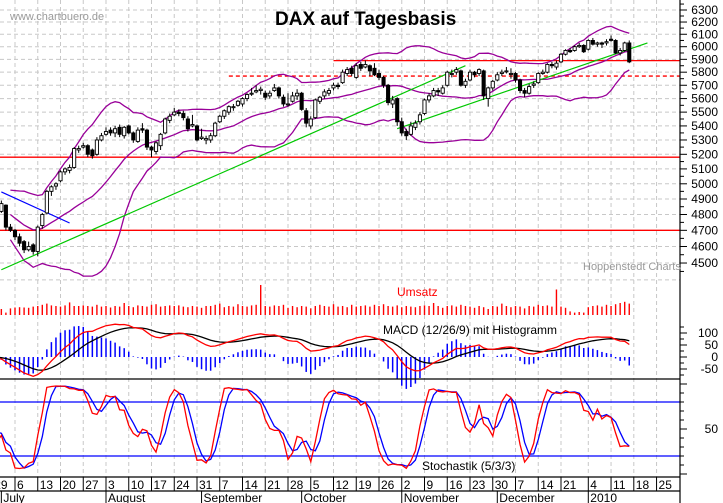  I want to click on price-tick-label: 5000, so click(704, 184).